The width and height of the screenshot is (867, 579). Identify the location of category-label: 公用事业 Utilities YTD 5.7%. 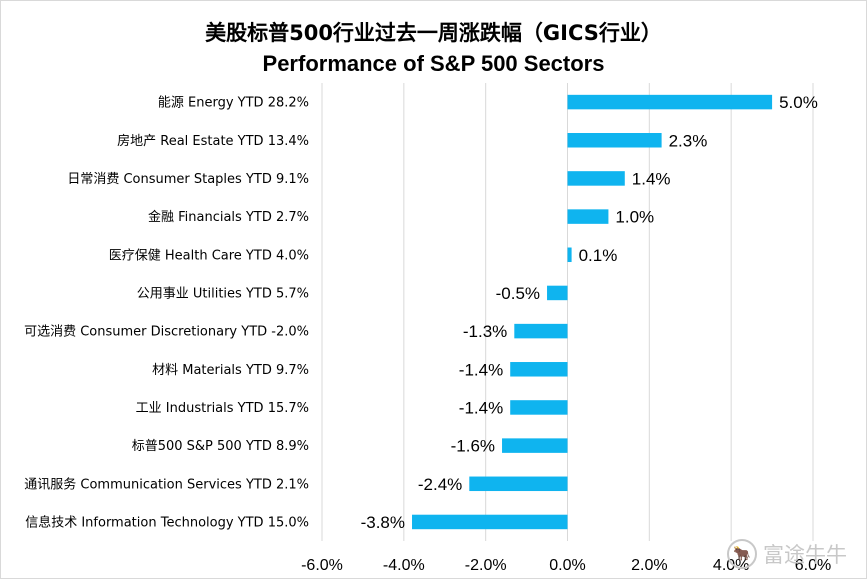
(223, 293).